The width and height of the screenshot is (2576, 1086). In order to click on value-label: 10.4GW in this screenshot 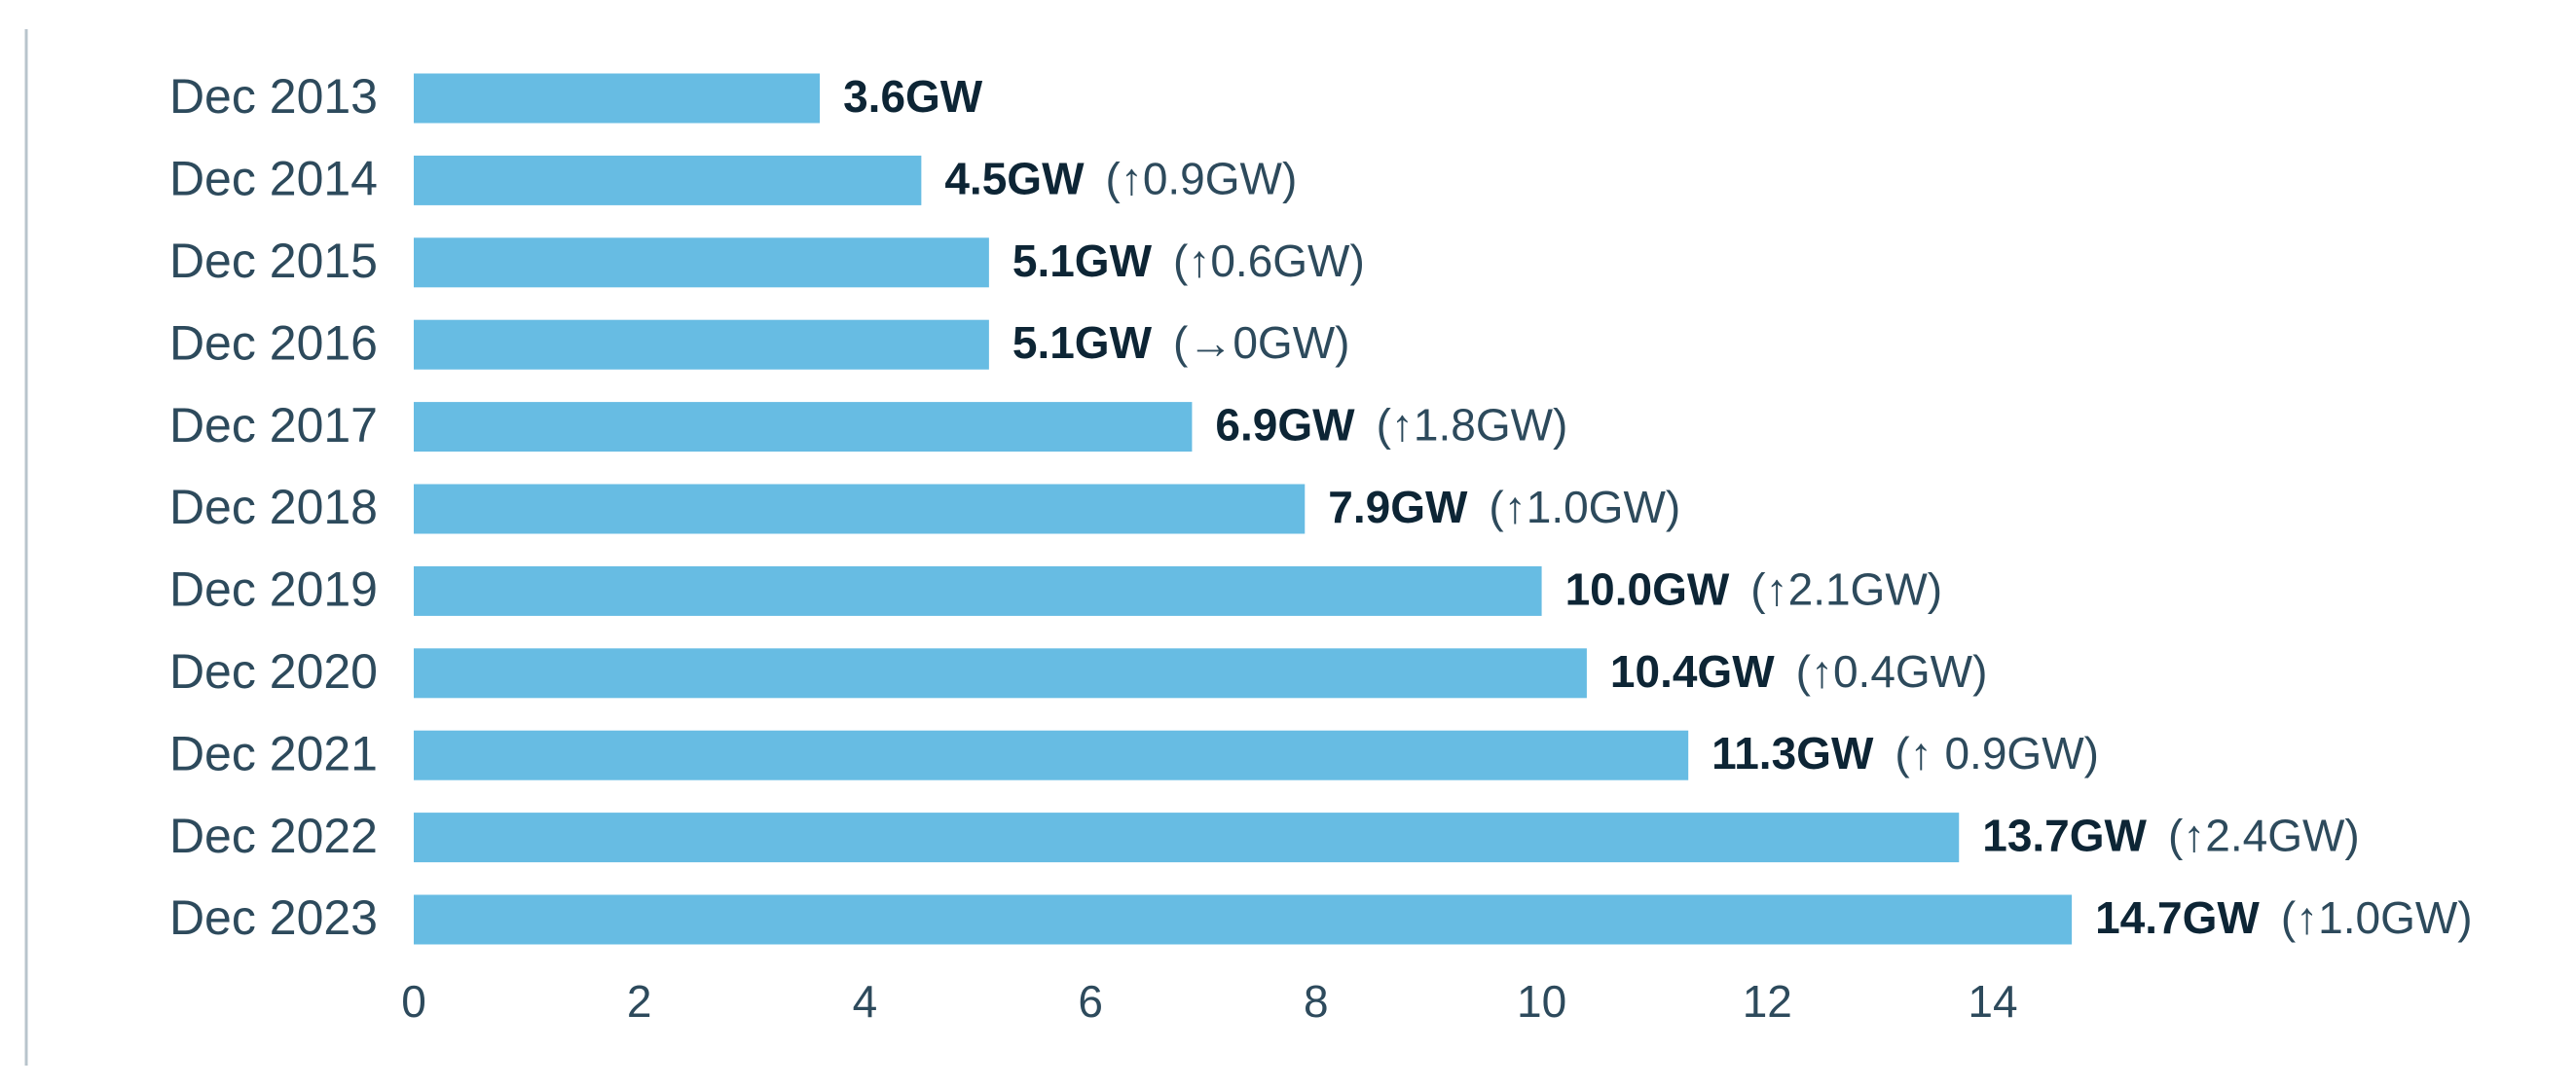, I will do `click(1692, 672)`.